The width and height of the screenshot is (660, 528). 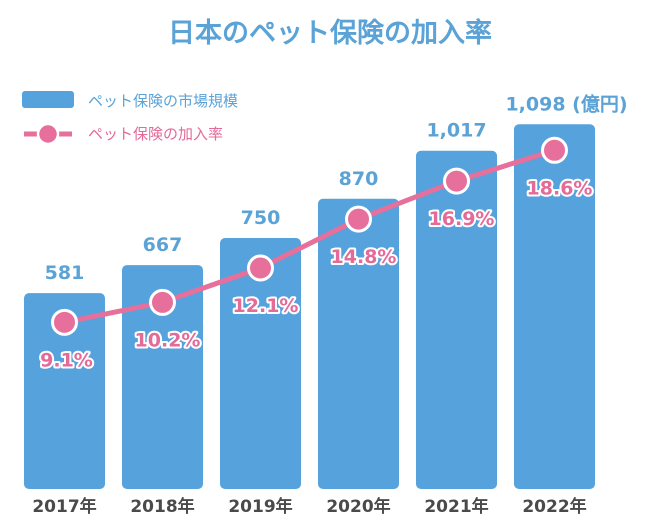 I want to click on bar-2022年, so click(x=554, y=307).